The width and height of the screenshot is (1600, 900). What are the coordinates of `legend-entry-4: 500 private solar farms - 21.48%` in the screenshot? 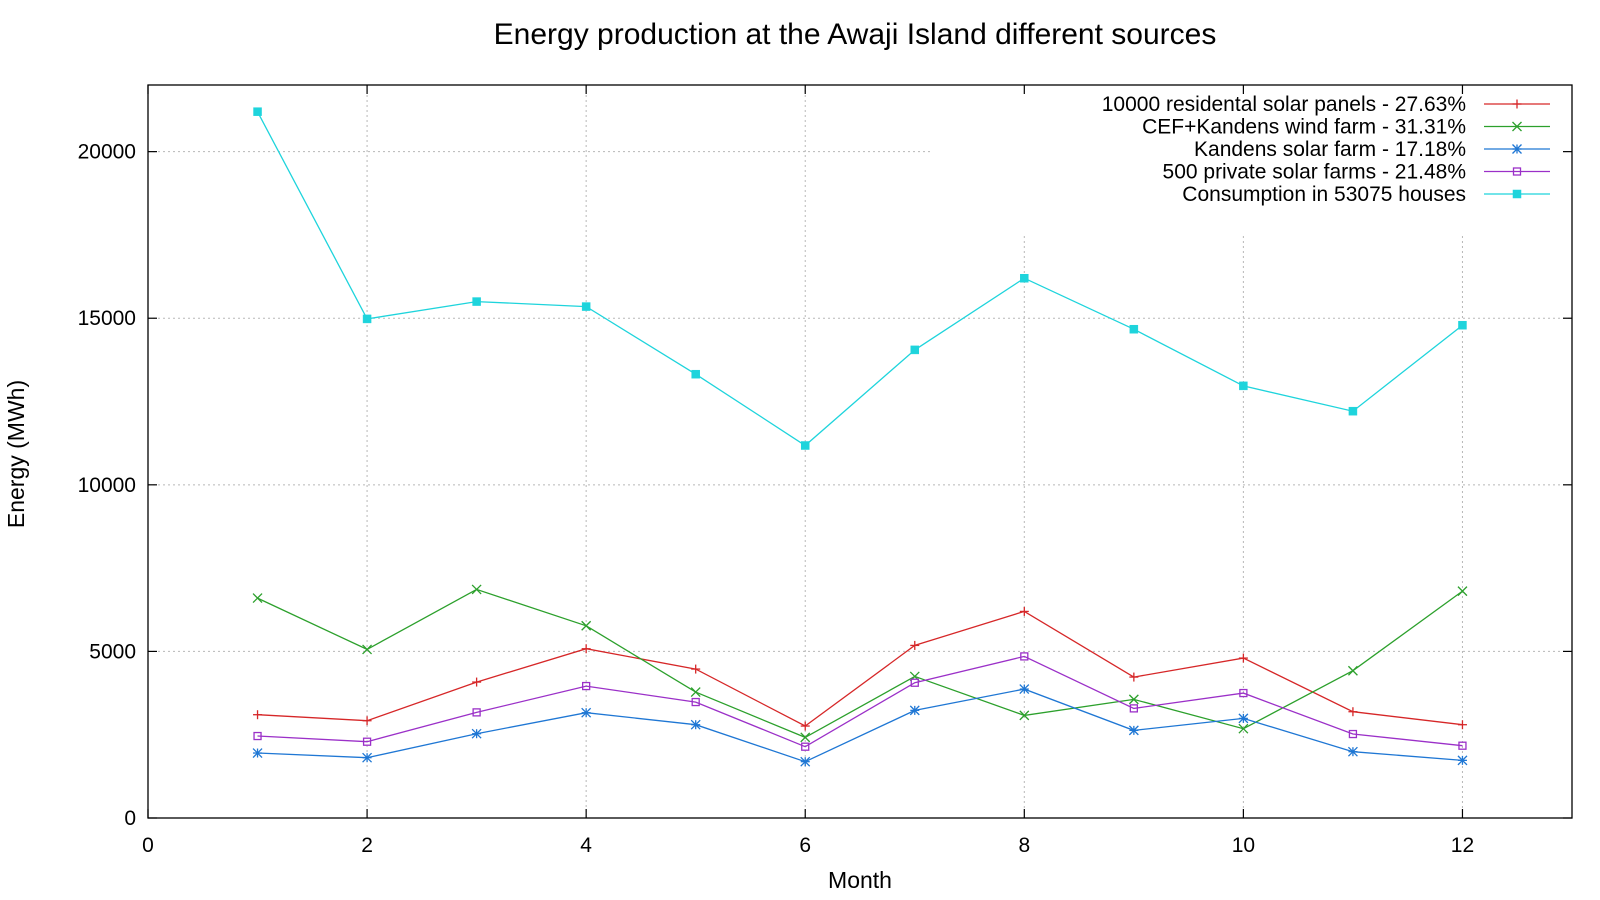 It's located at (1356, 172).